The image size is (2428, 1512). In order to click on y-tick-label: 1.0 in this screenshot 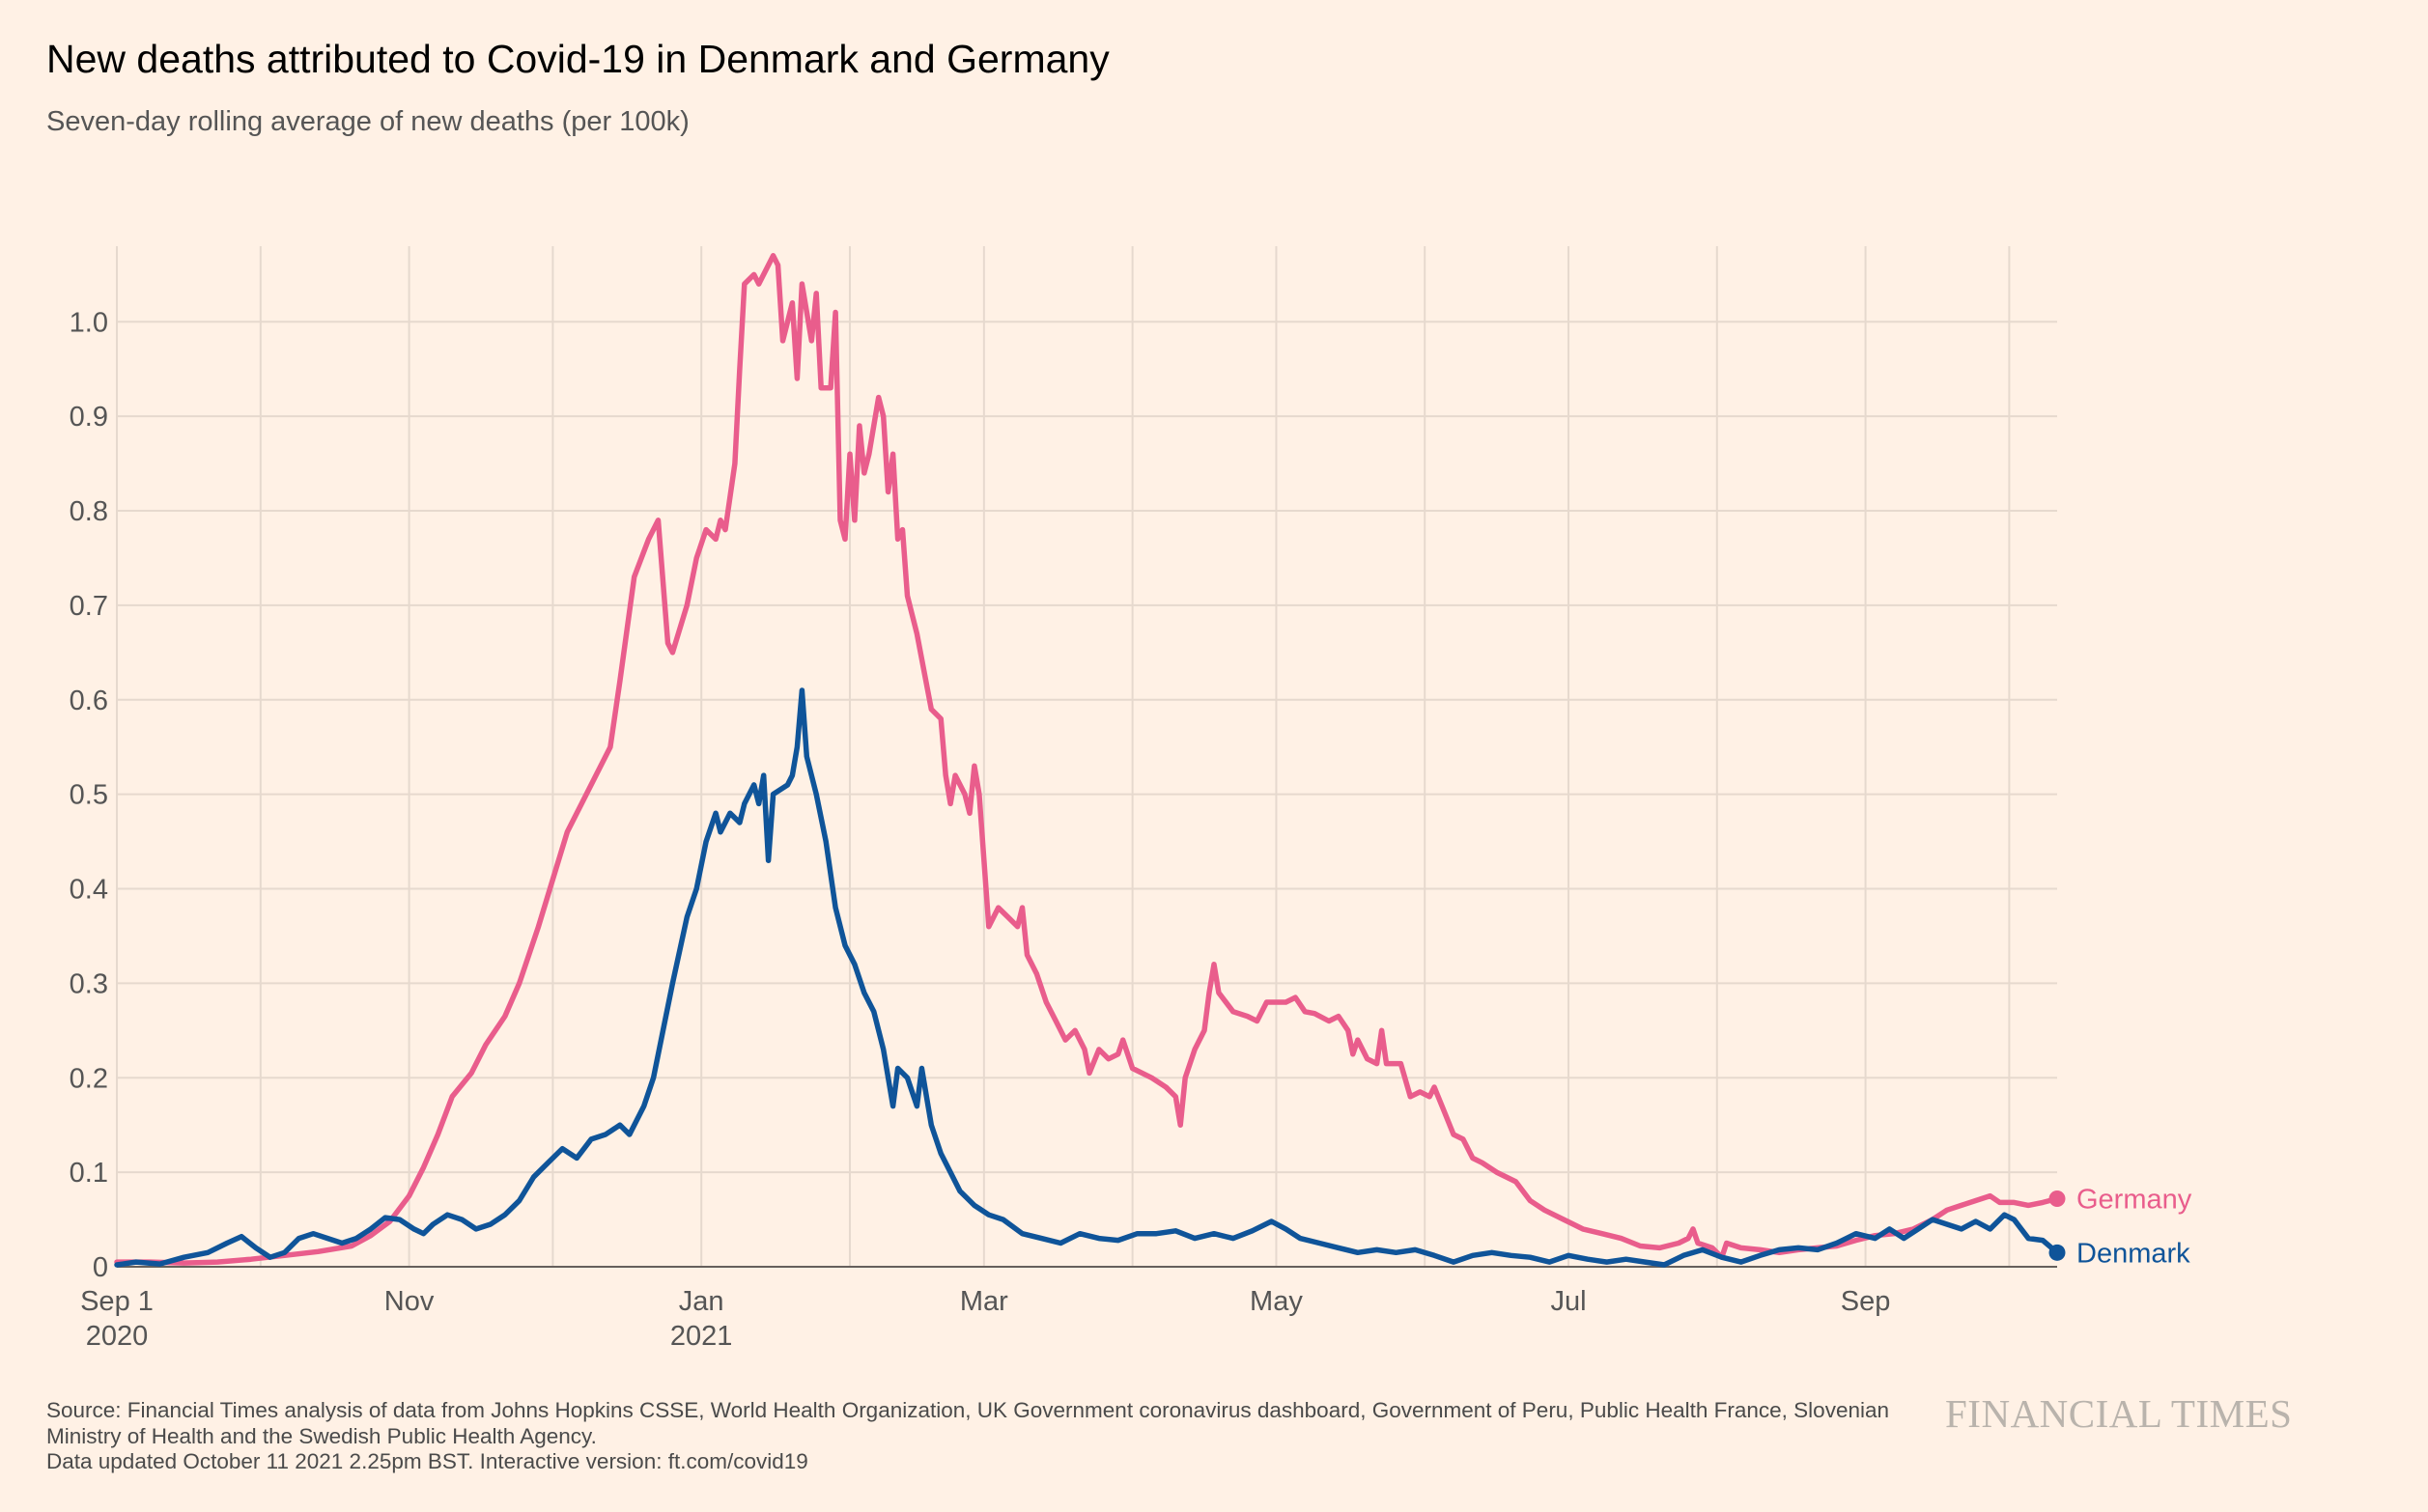, I will do `click(89, 323)`.